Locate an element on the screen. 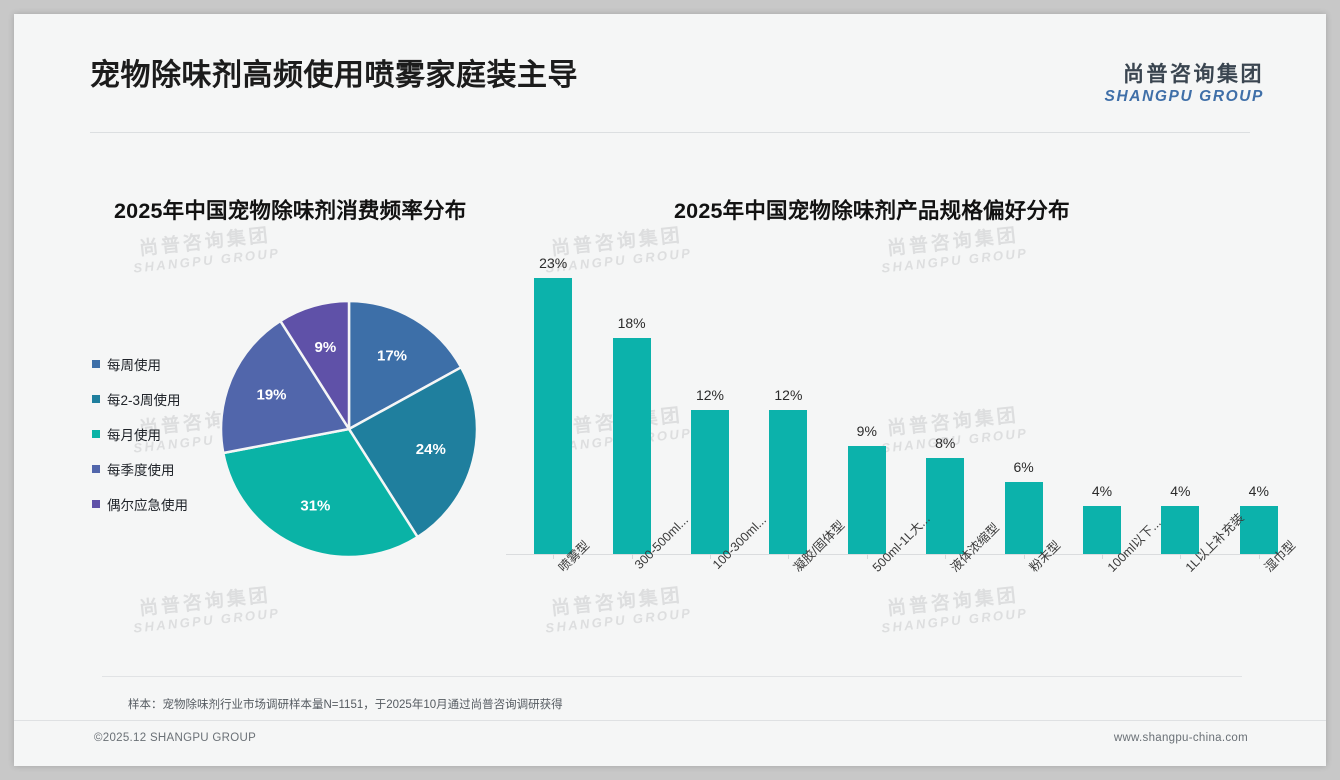 This screenshot has height=780, width=1340. header-divider is located at coordinates (670, 132).